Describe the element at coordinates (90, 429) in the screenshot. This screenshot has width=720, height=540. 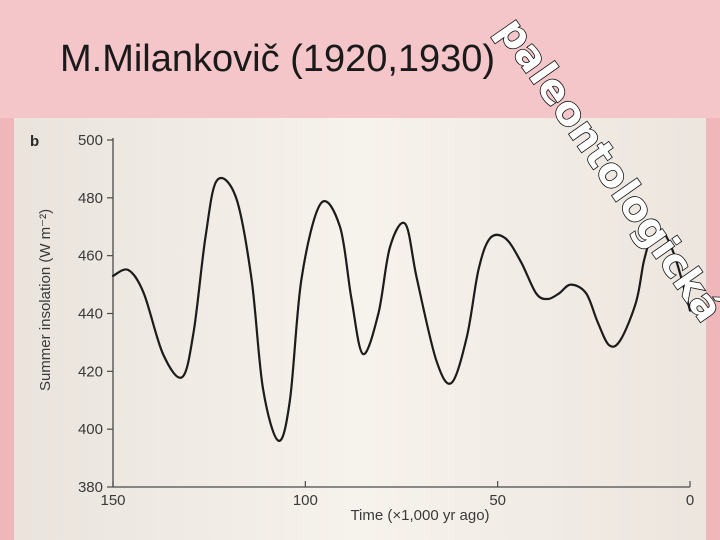
I see `y-tick-label: 400` at that location.